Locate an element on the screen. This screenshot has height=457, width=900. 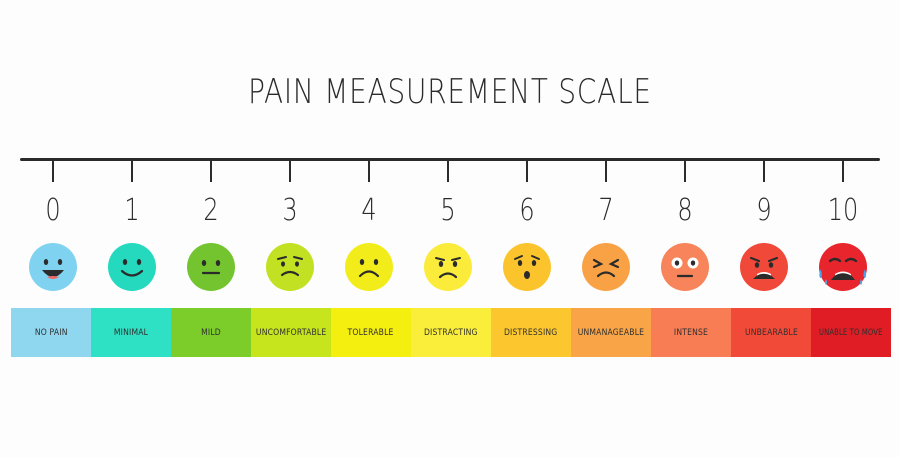
pain-level-label: DISTRESSING is located at coordinates (531, 332).